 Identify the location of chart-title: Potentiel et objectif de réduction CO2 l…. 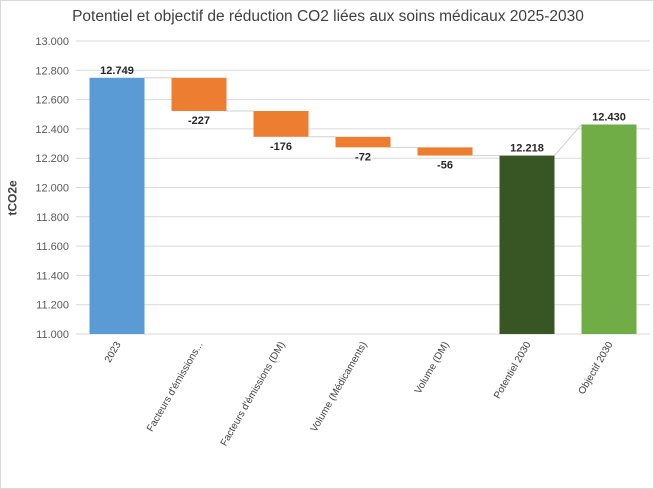
(328, 16).